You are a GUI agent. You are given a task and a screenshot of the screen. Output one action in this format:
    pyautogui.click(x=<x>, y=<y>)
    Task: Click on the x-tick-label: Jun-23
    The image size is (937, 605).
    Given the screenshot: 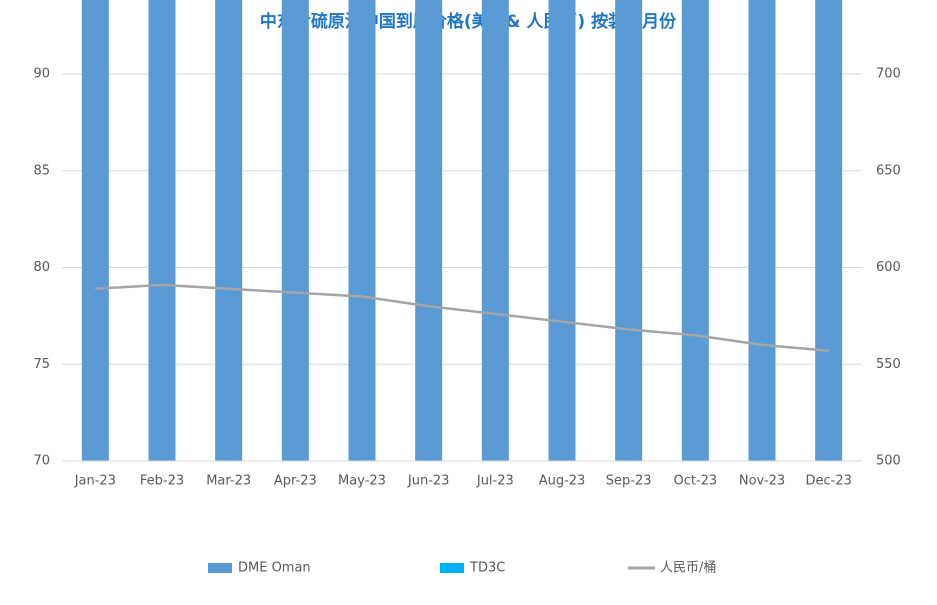 What is the action you would take?
    pyautogui.click(x=428, y=481)
    